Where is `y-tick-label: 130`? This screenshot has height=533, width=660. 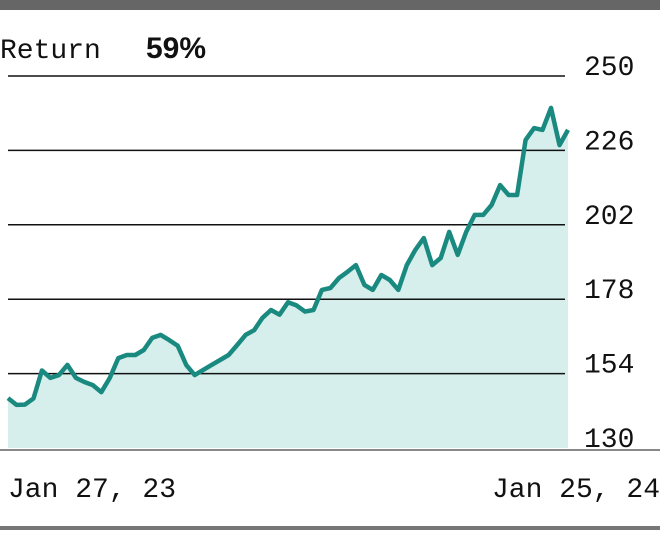 y-tick-label: 130 is located at coordinates (609, 440).